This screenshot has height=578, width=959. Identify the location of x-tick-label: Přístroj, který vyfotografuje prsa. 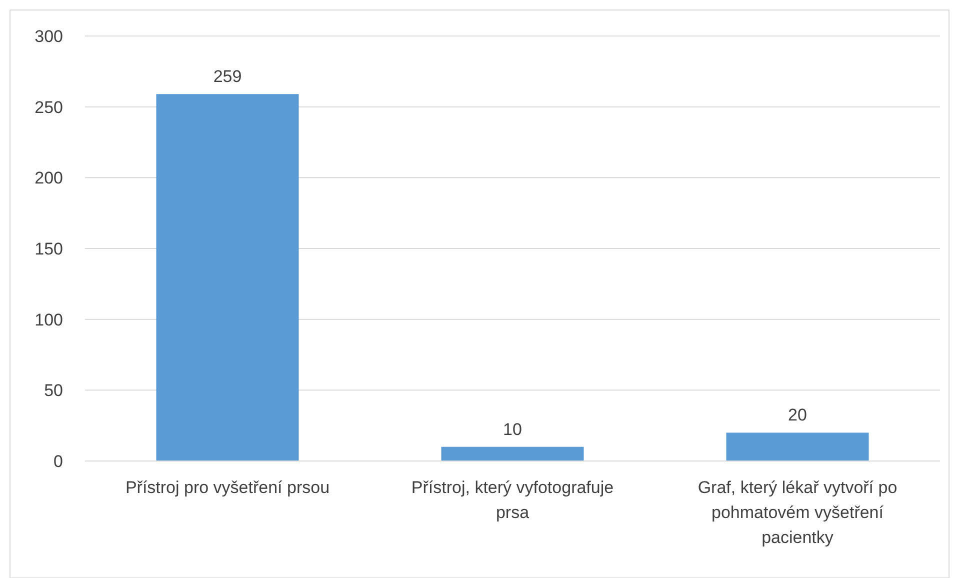
(512, 500).